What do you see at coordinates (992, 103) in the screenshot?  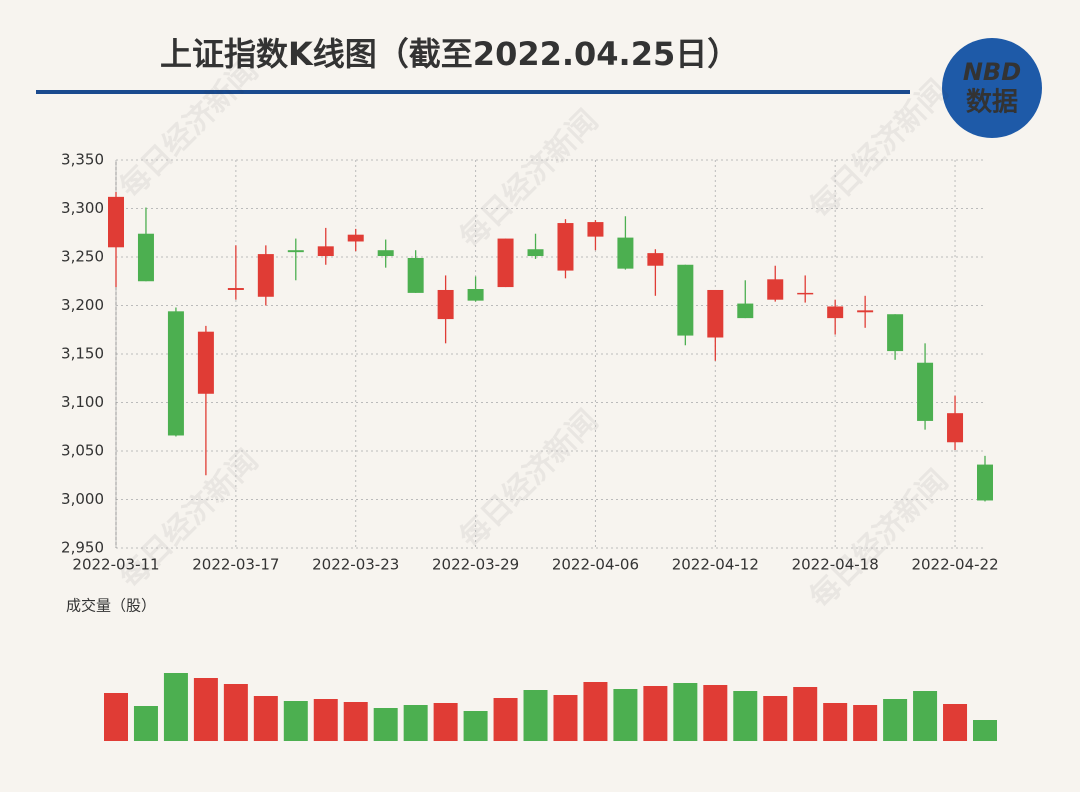 I see `logo-bottom: 数据` at bounding box center [992, 103].